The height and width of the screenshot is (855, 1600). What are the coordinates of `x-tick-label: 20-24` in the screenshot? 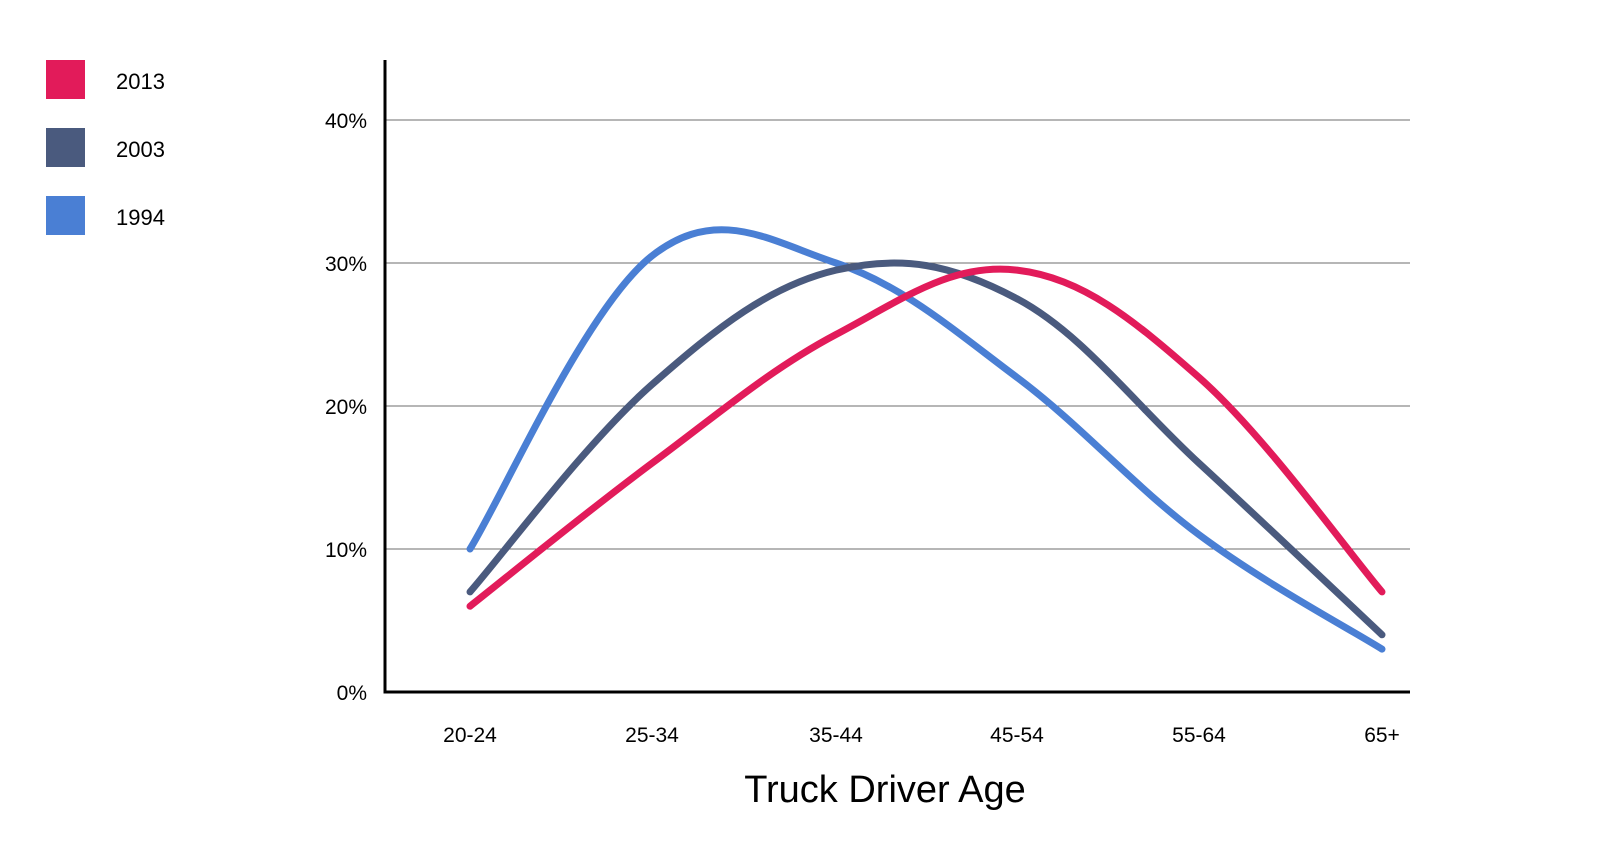 It's located at (470, 735).